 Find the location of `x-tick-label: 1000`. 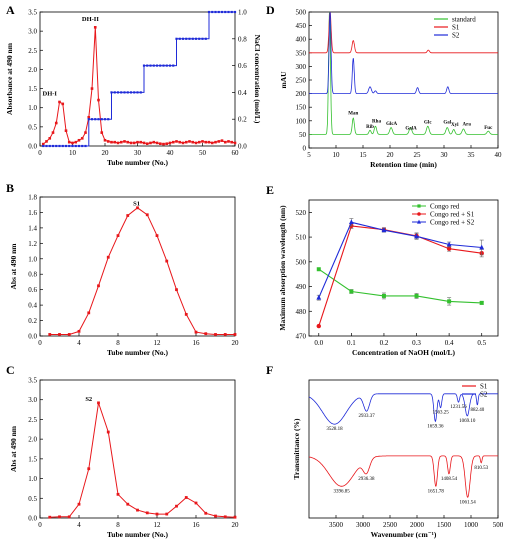

x-tick-label: 1000 is located at coordinates (471, 525).